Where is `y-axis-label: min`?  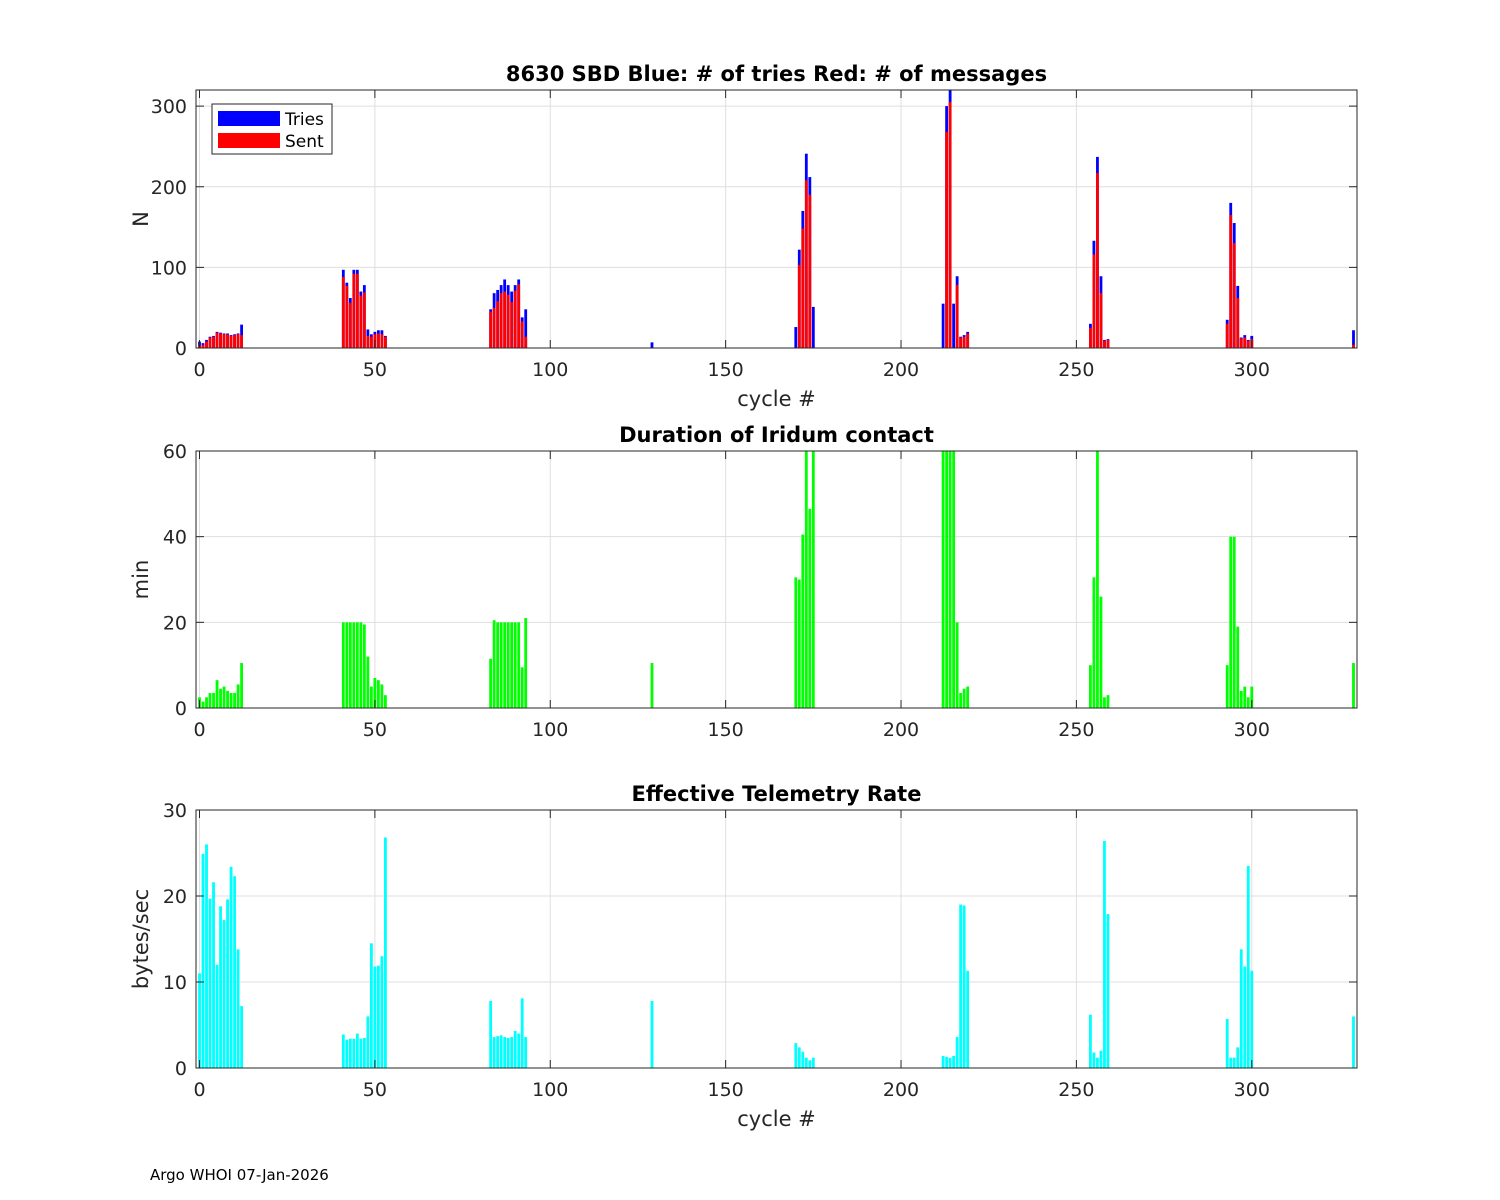 y-axis-label: min is located at coordinates (141, 580).